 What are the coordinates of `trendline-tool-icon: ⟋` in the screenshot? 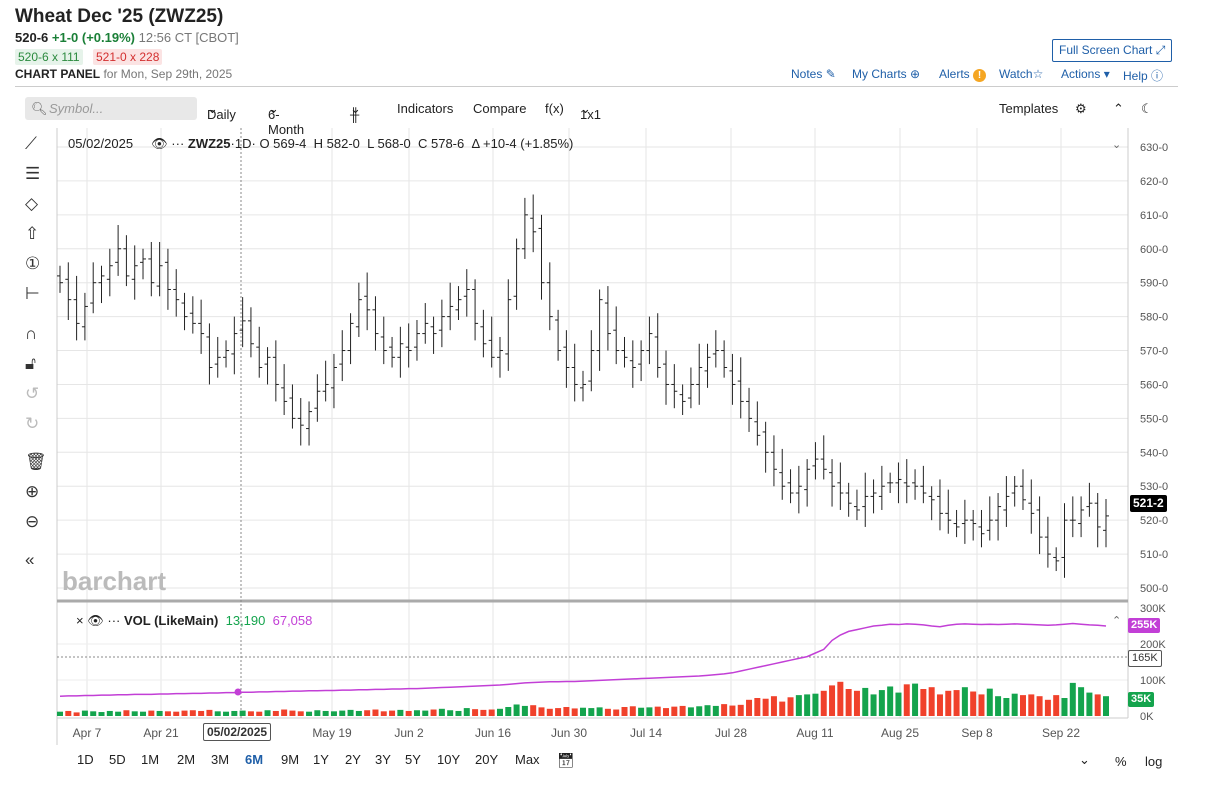 It's located at (31, 143).